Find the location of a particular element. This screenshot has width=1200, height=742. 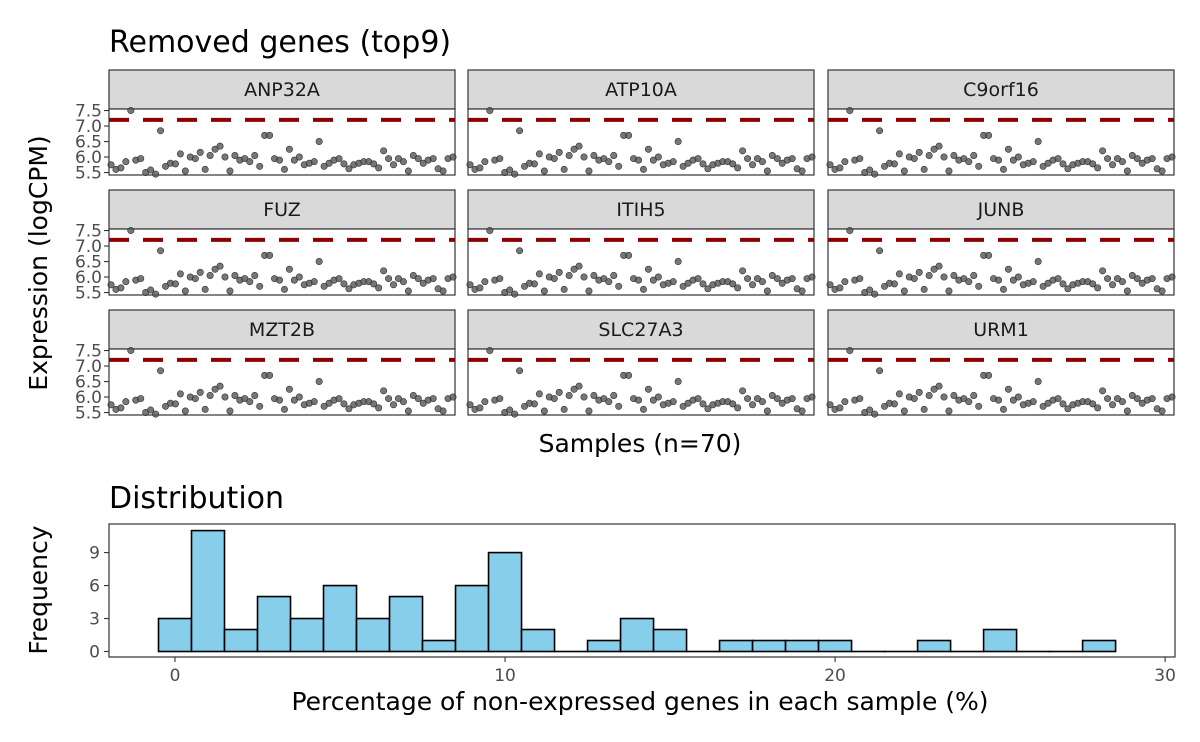

top-y-axis-title: Expression (logCPM) is located at coordinates (38, 262).